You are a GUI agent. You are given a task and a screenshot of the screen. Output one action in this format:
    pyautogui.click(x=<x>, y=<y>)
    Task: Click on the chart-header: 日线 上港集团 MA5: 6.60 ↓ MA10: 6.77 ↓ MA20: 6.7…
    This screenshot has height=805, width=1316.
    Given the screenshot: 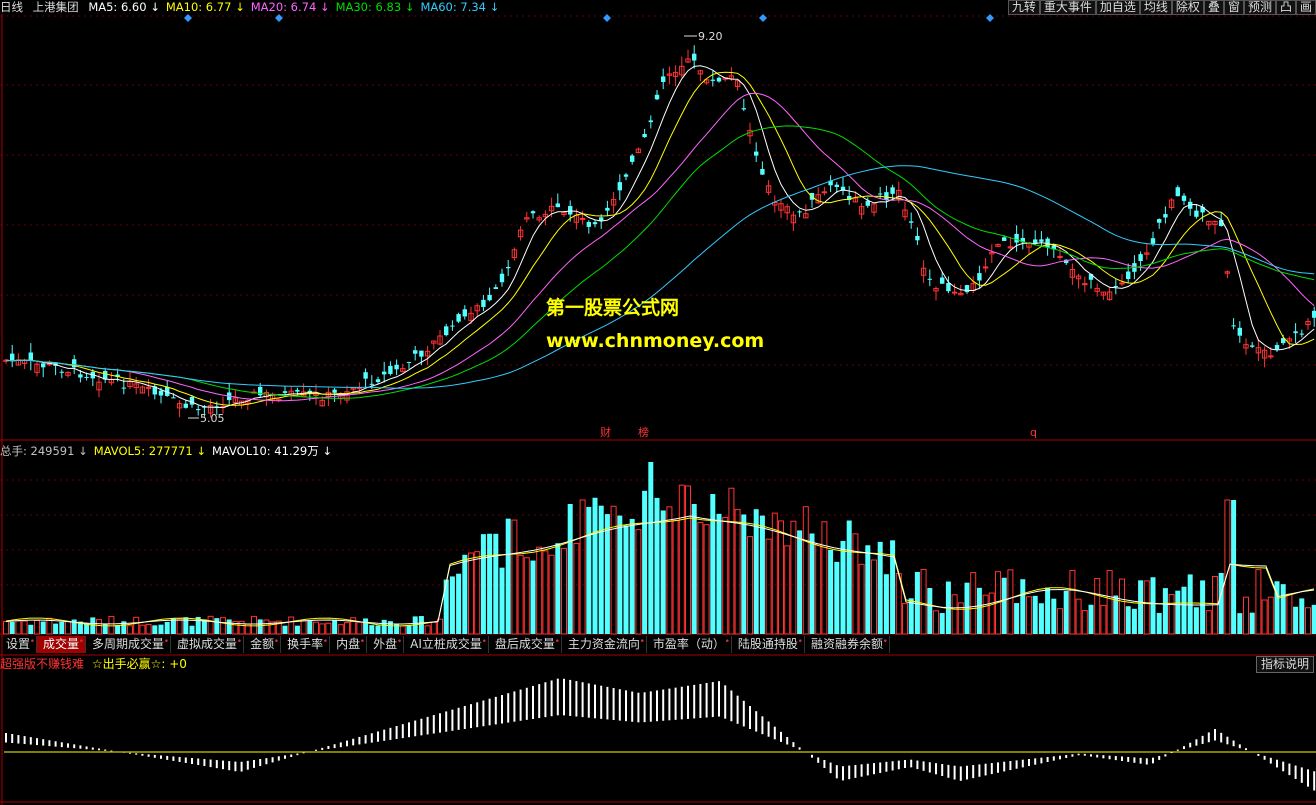 What is the action you would take?
    pyautogui.click(x=255, y=7)
    